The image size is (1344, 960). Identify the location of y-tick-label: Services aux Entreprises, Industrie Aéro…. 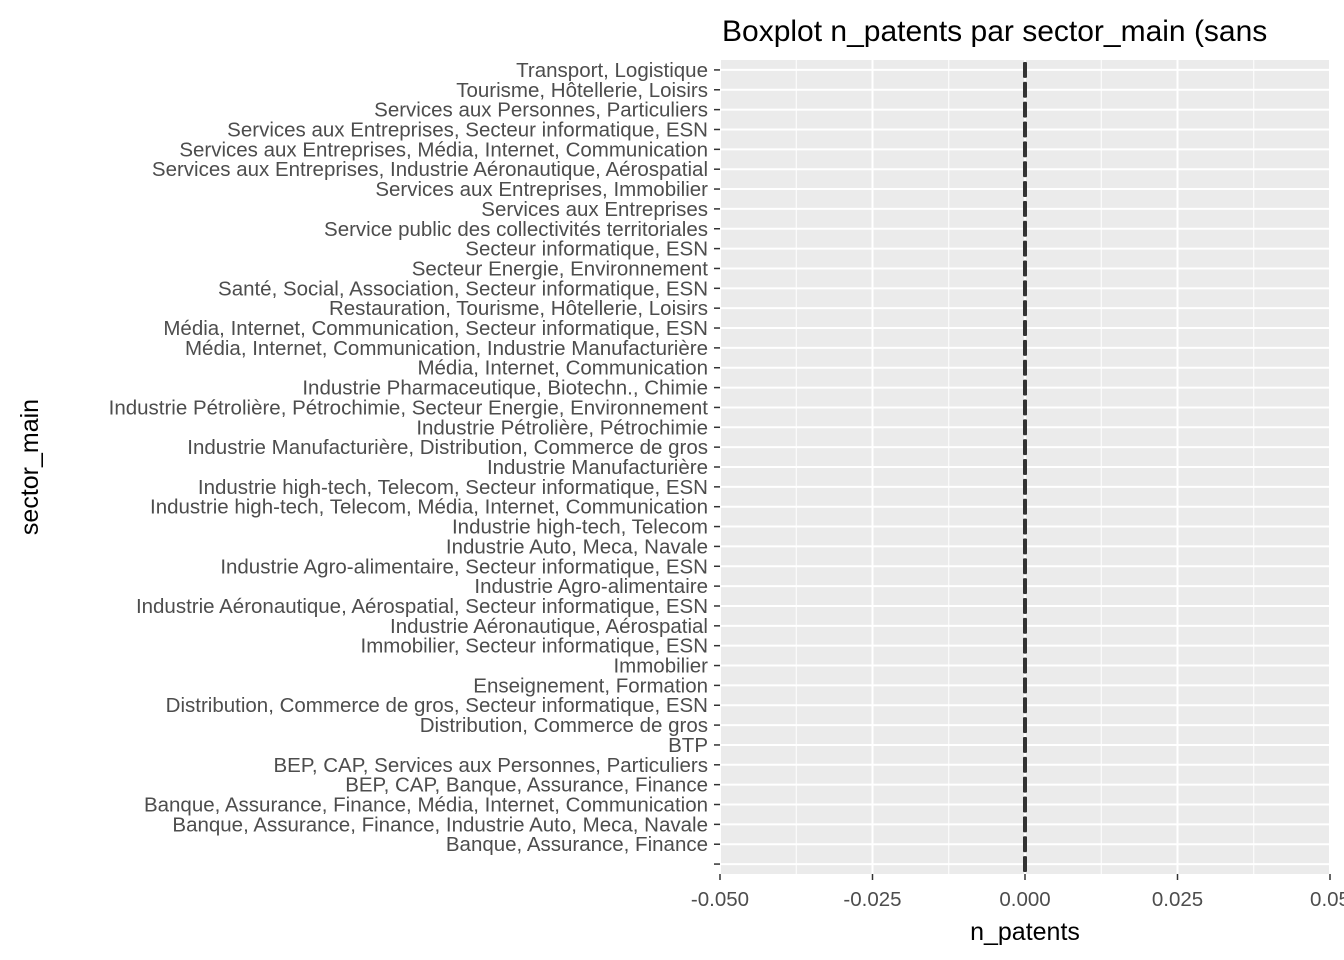
(430, 169).